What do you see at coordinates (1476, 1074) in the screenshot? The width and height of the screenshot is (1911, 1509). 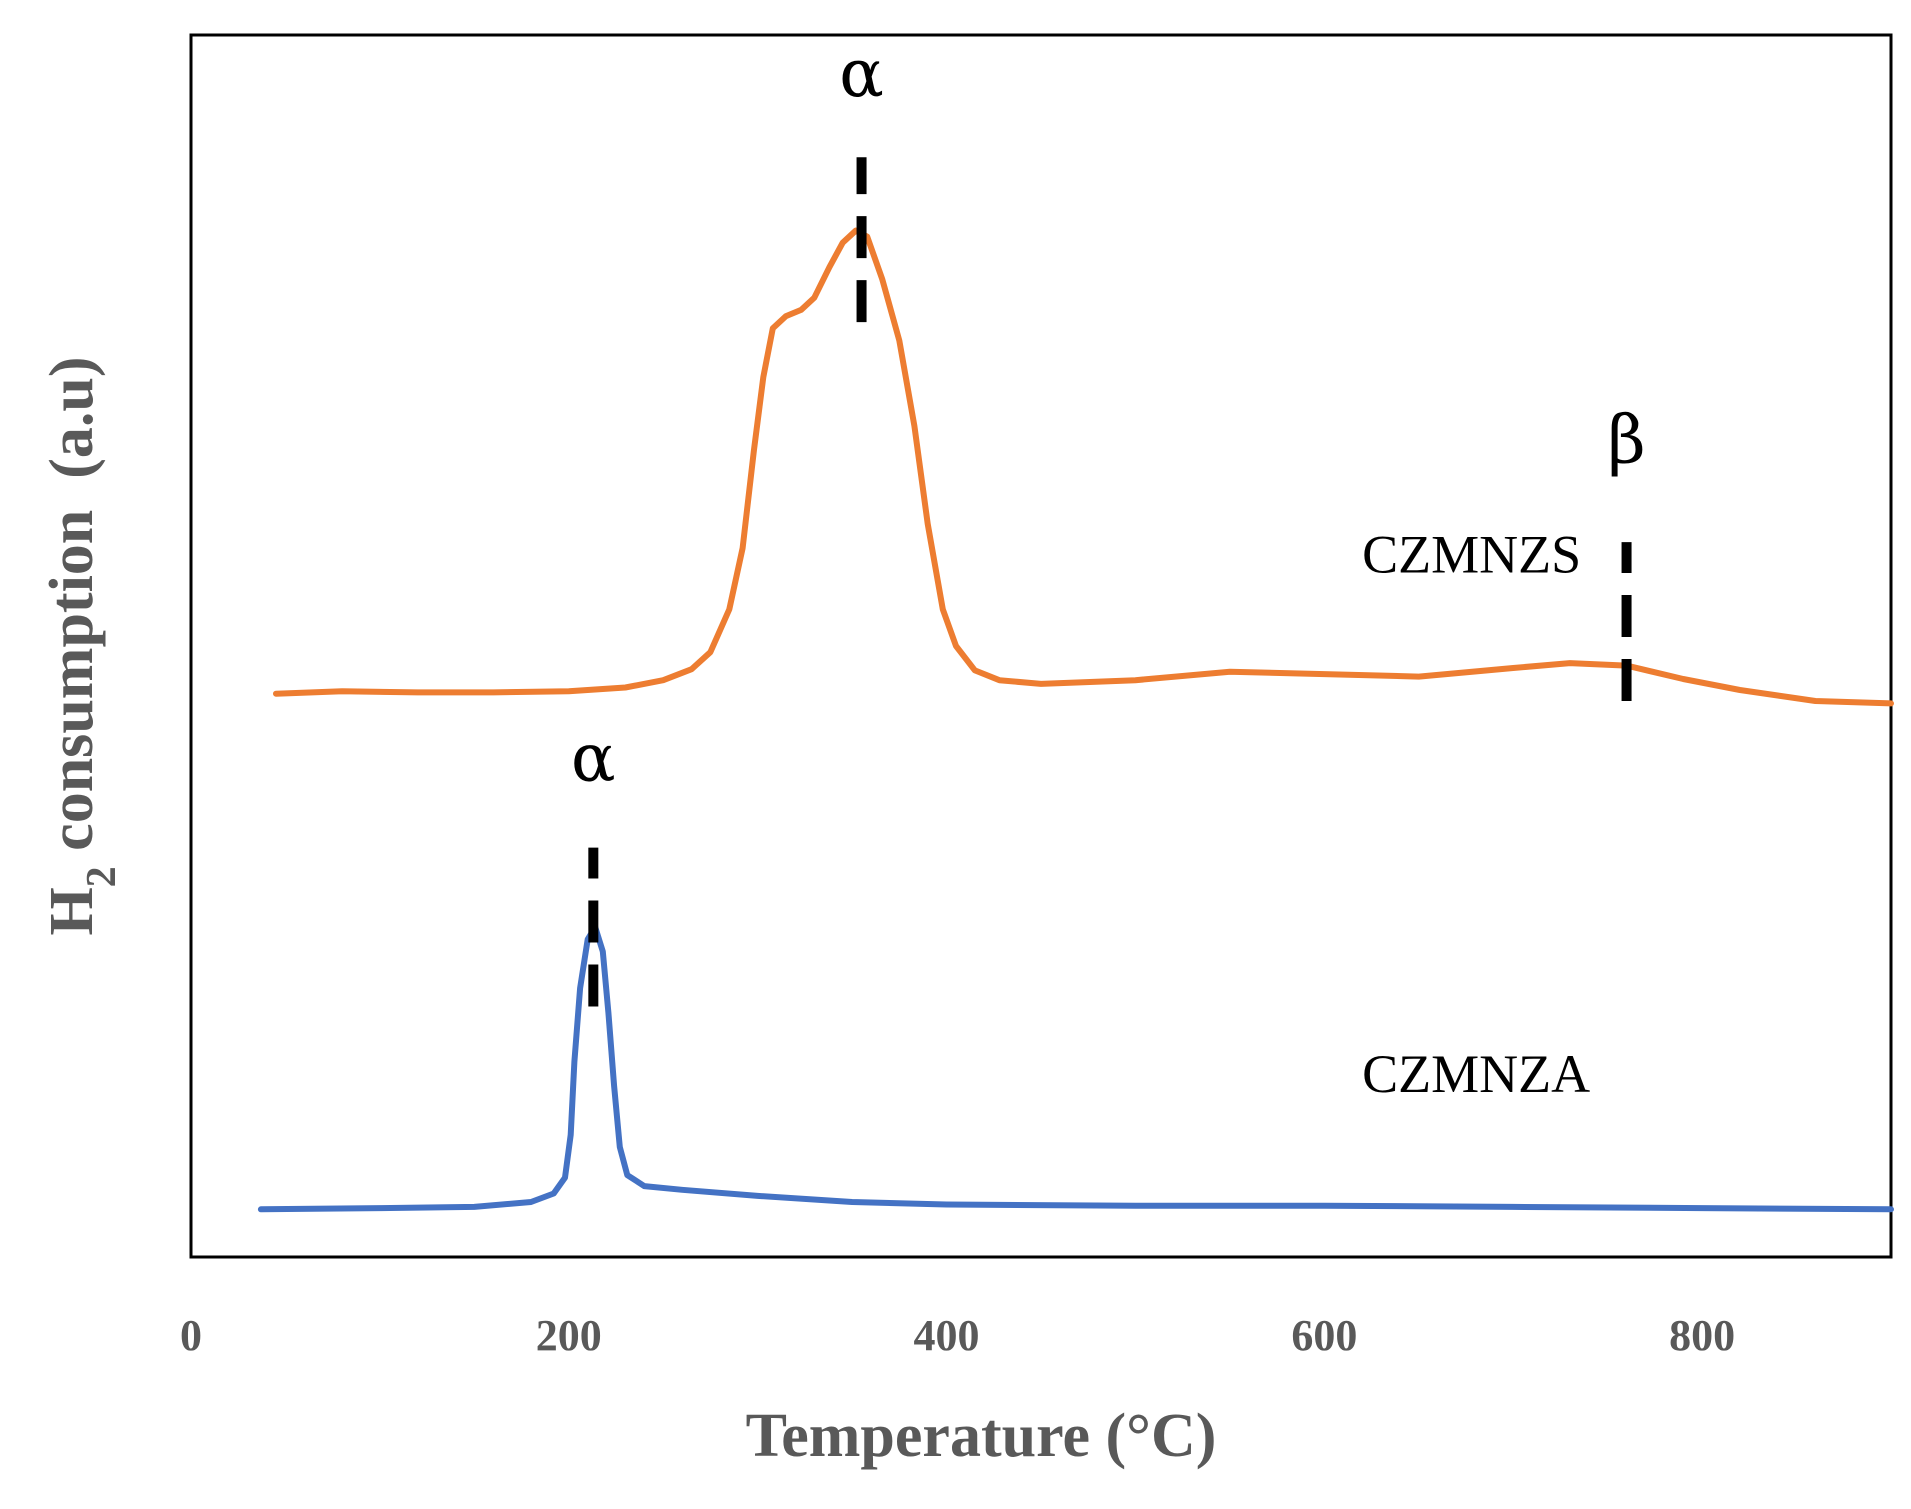 I see `series-label-czmnza: CZMNZA` at bounding box center [1476, 1074].